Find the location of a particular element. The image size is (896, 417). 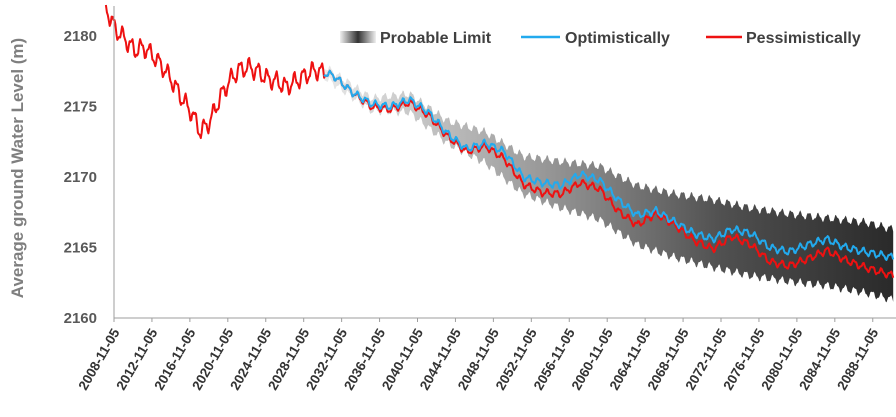

y-tick-label: 2170 is located at coordinates (80, 177).